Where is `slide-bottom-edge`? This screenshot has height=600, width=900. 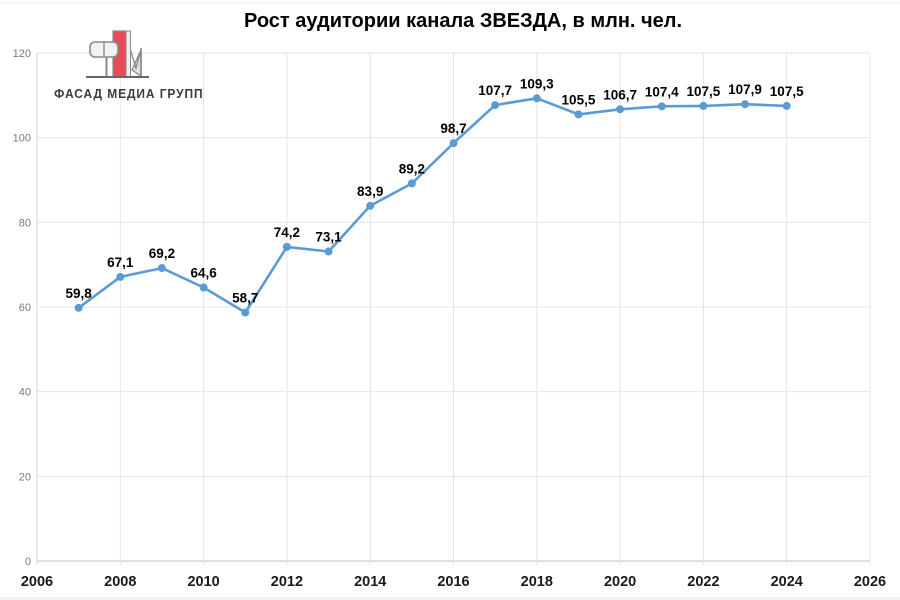 slide-bottom-edge is located at coordinates (450, 598).